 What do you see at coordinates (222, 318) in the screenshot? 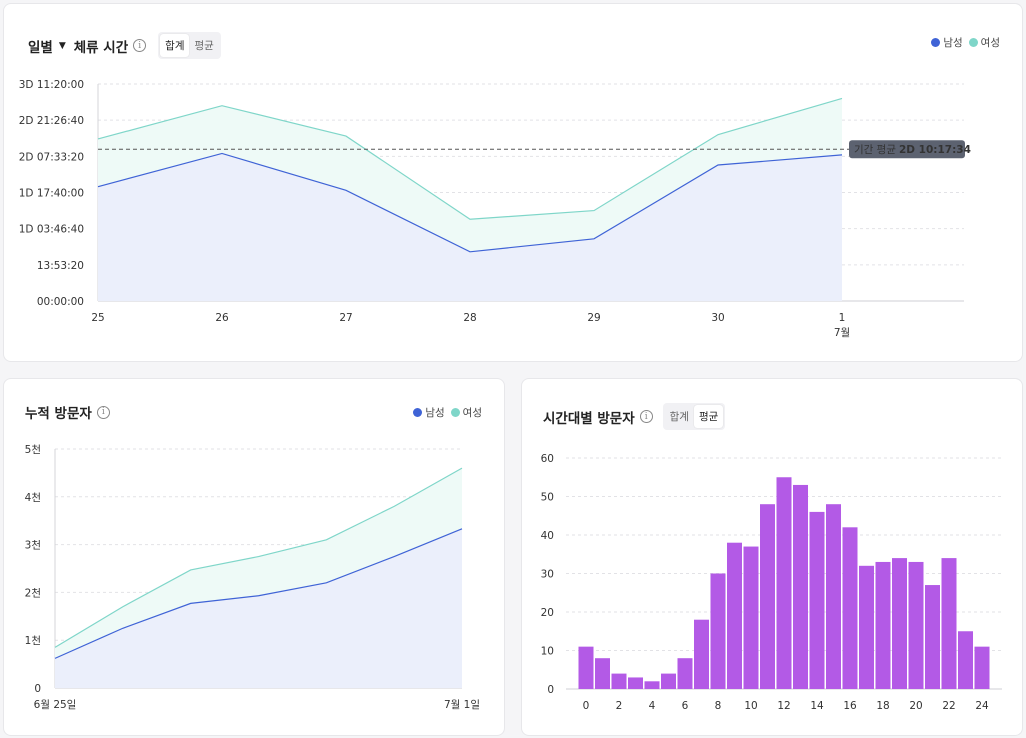
I see `x-tick-label: 26` at bounding box center [222, 318].